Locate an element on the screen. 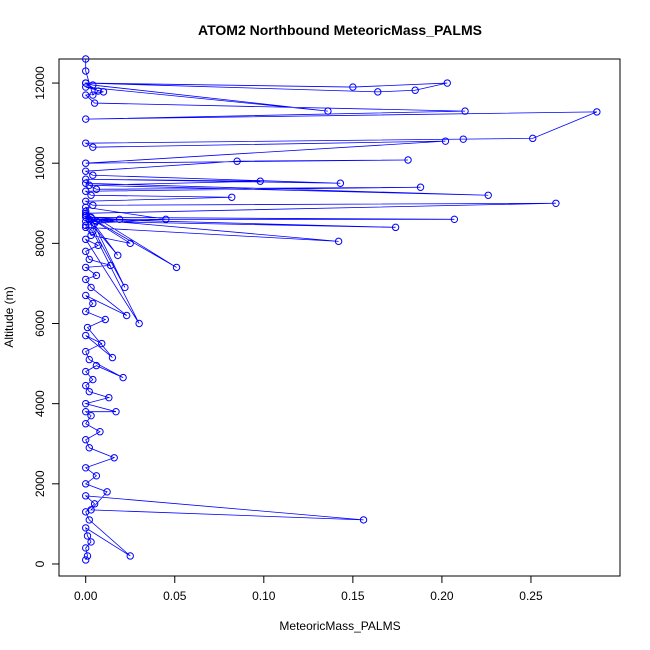 This screenshot has width=650, height=650. y-tick-label: 6000 is located at coordinates (40, 323).